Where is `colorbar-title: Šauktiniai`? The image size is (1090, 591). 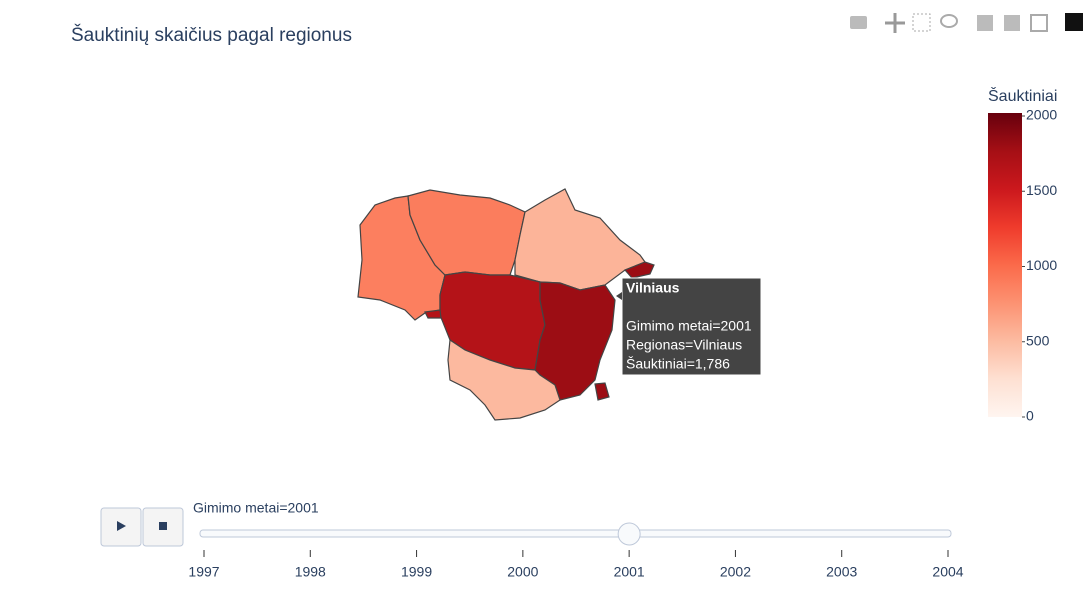
colorbar-title: Šauktiniai is located at coordinates (1022, 95).